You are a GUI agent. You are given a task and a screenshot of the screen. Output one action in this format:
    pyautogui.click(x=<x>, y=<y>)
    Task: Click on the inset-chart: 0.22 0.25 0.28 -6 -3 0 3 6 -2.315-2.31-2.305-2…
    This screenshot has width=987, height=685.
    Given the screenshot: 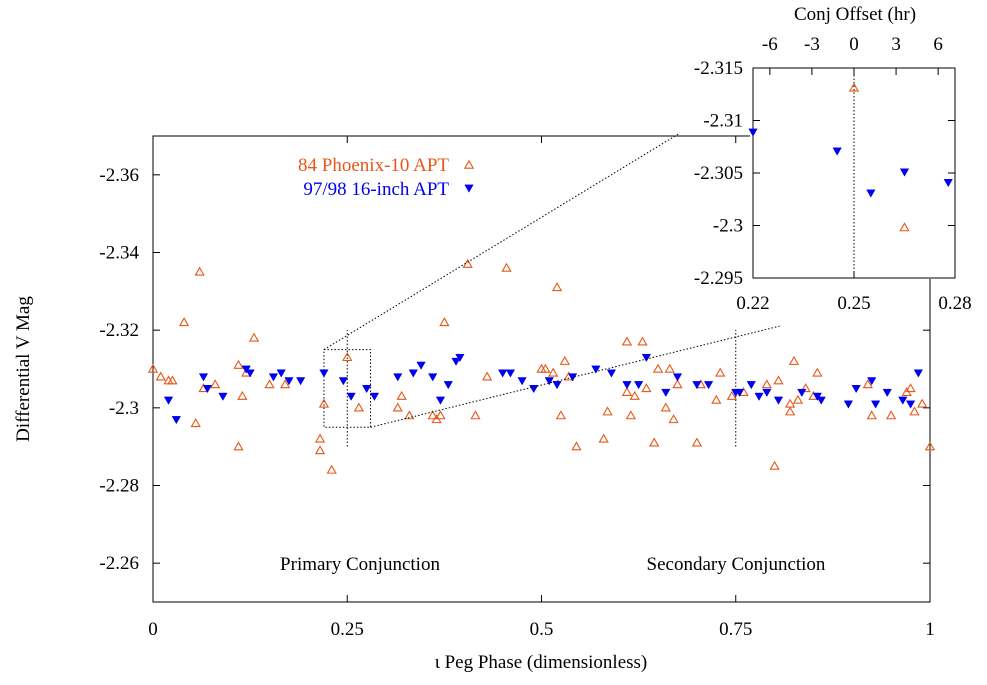 What is the action you would take?
    pyautogui.click(x=833, y=159)
    